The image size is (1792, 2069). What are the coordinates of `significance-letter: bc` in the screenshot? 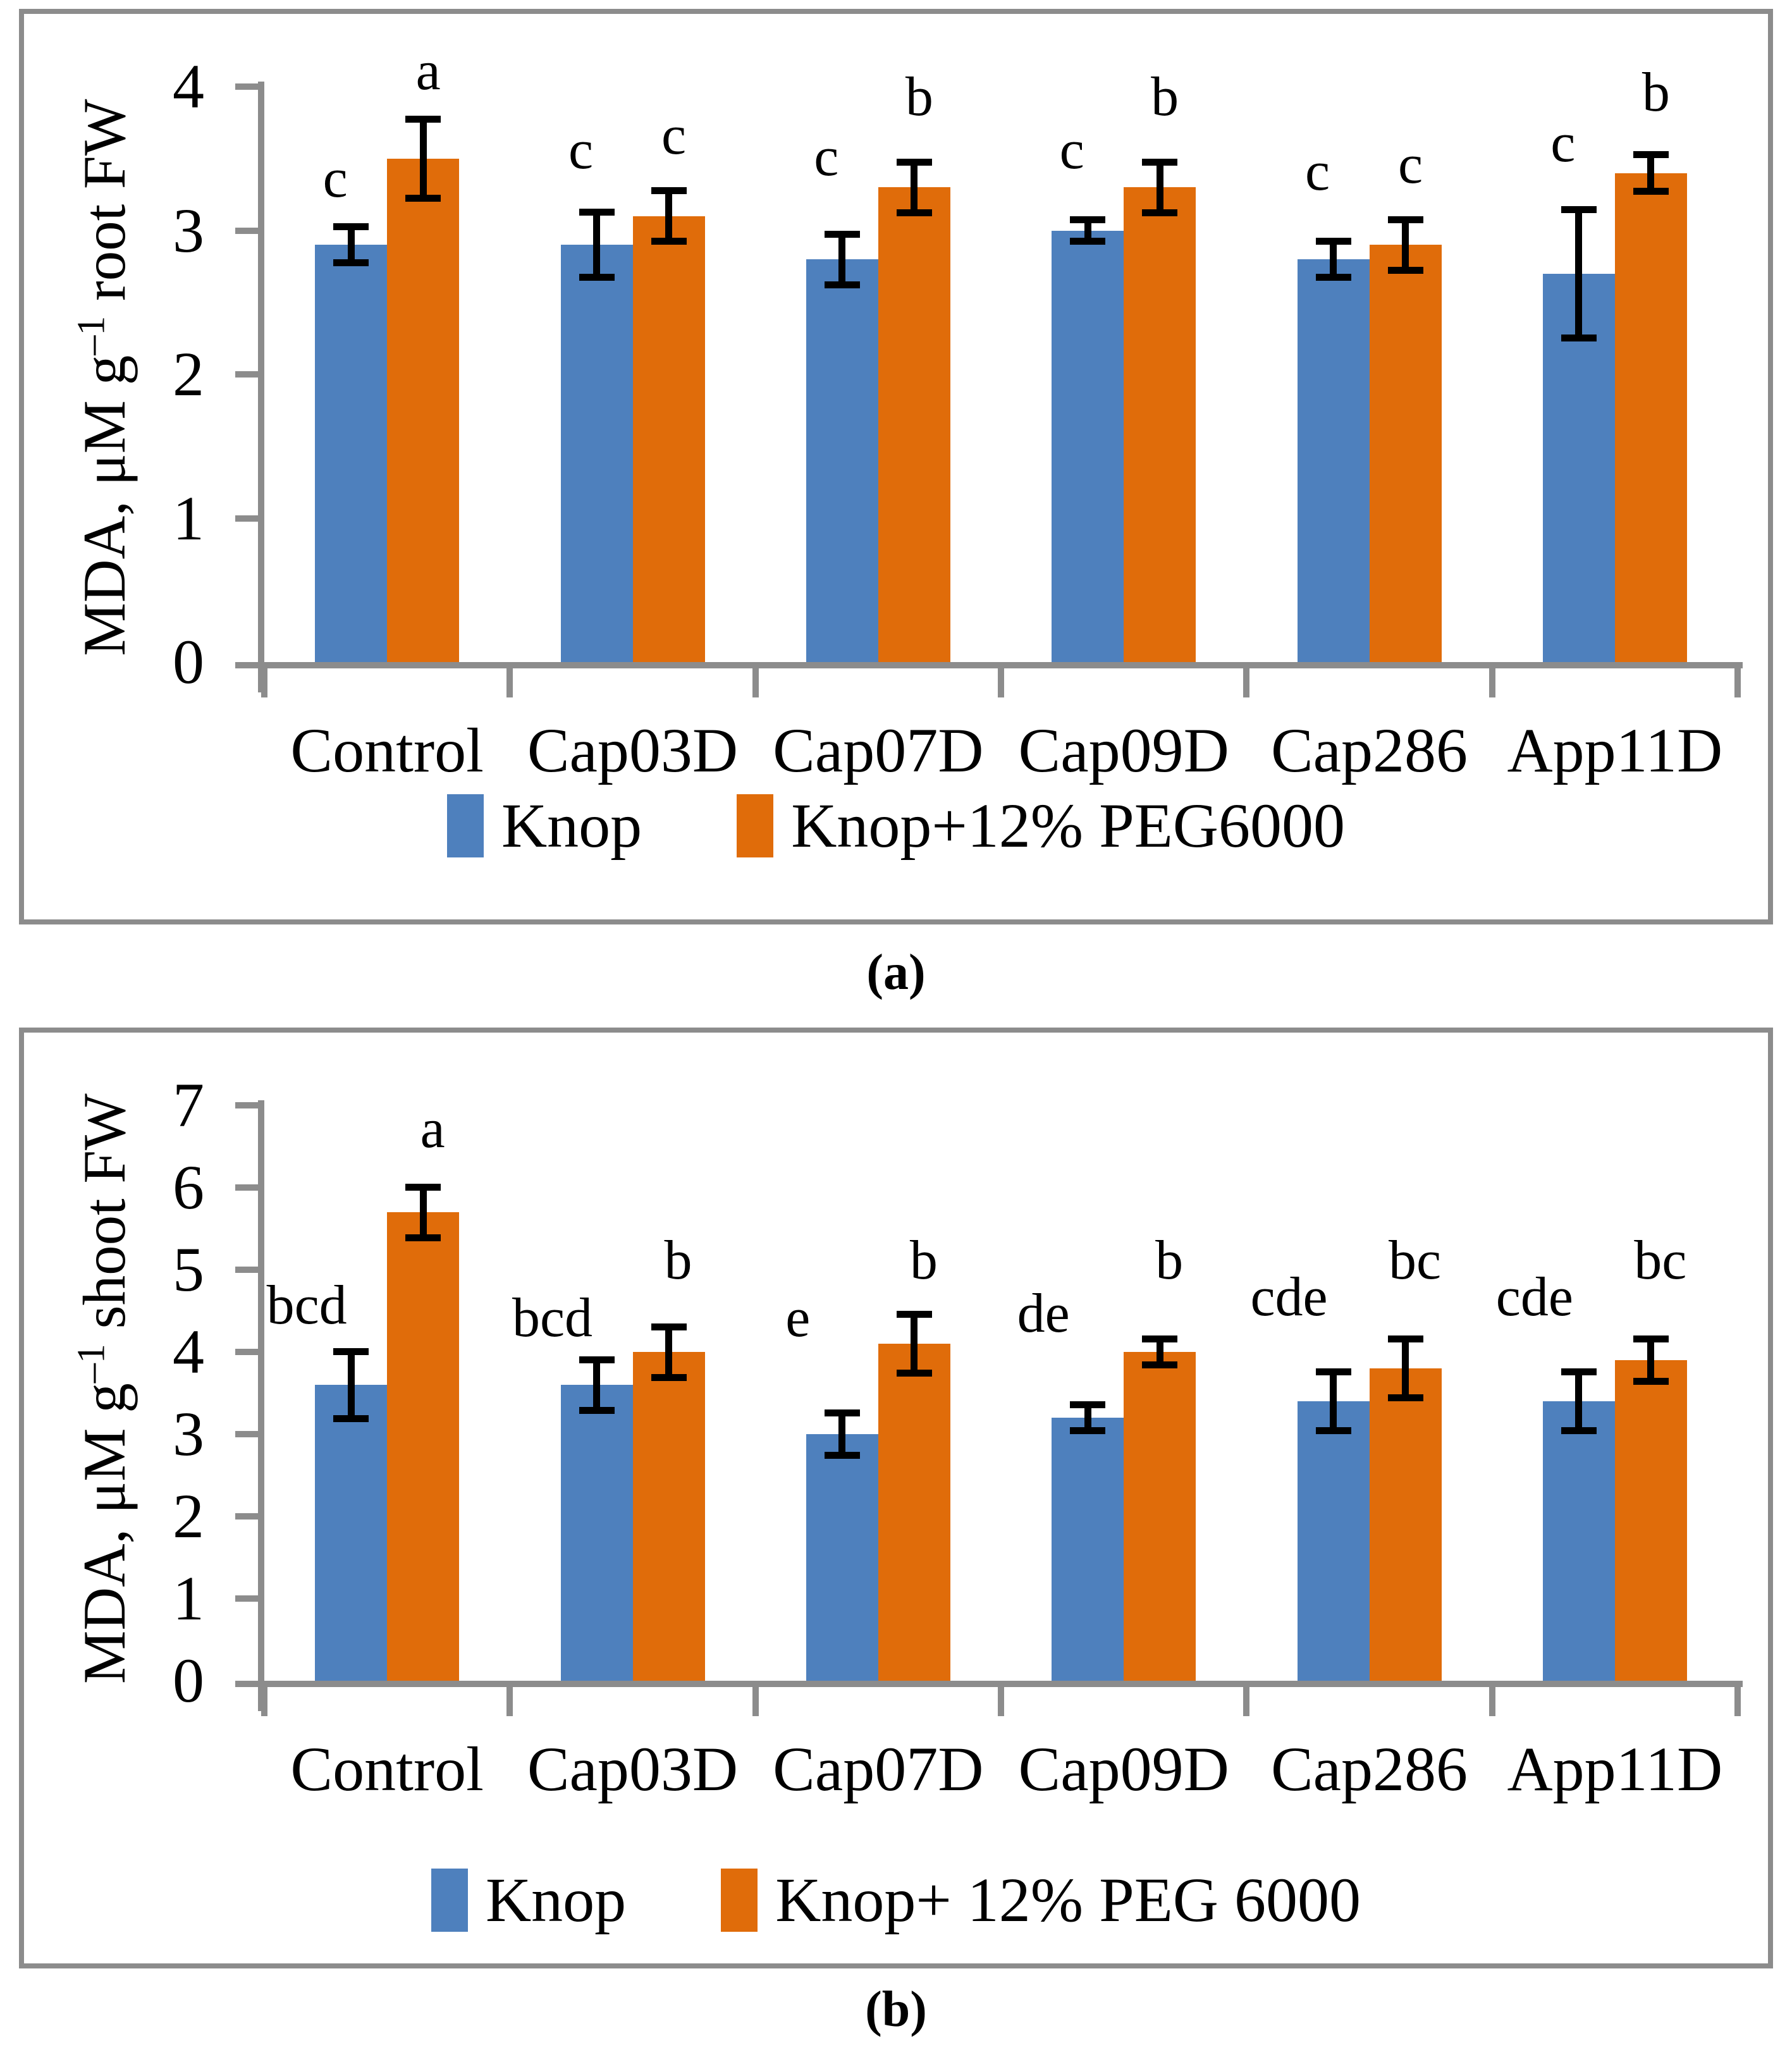 It's located at (1415, 1260).